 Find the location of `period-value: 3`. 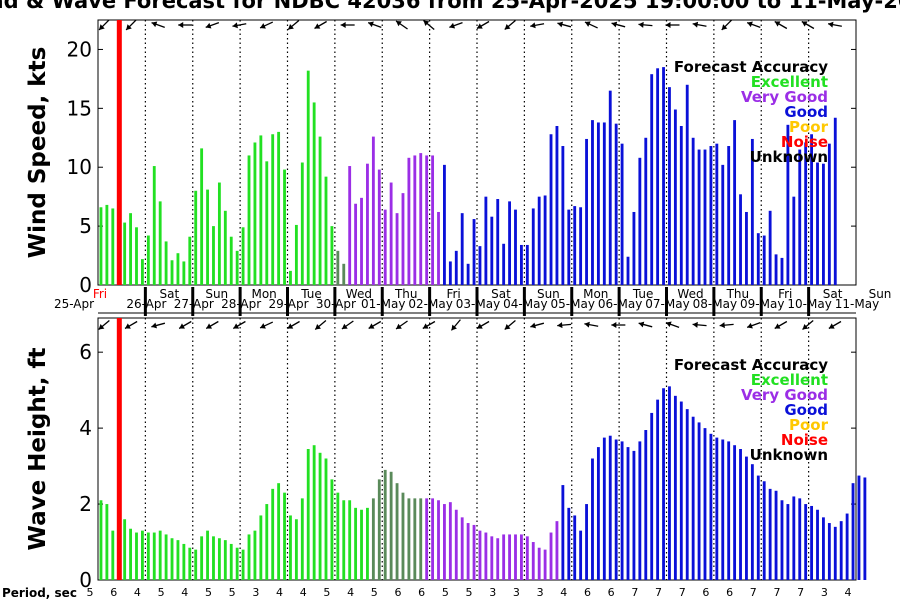

period-value: 3 is located at coordinates (516, 592).